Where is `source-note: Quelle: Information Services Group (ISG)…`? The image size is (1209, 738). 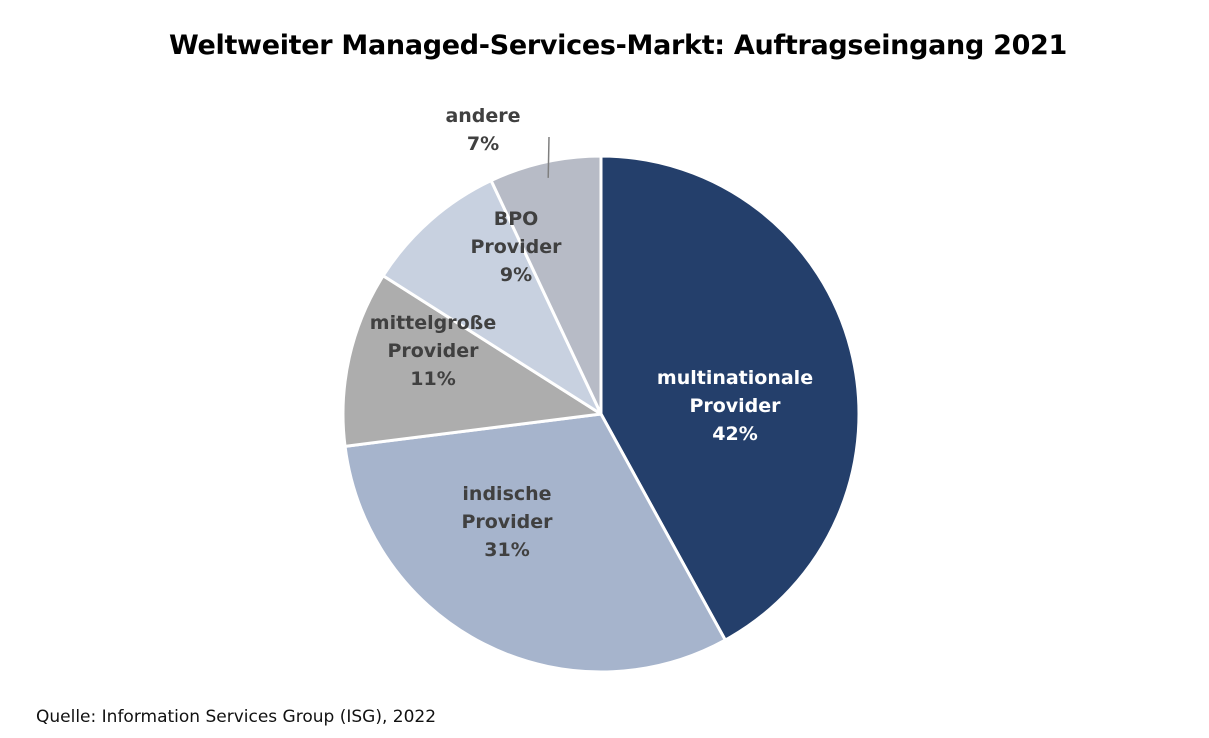
source-note: Quelle: Information Services Group (ISG)… is located at coordinates (236, 717).